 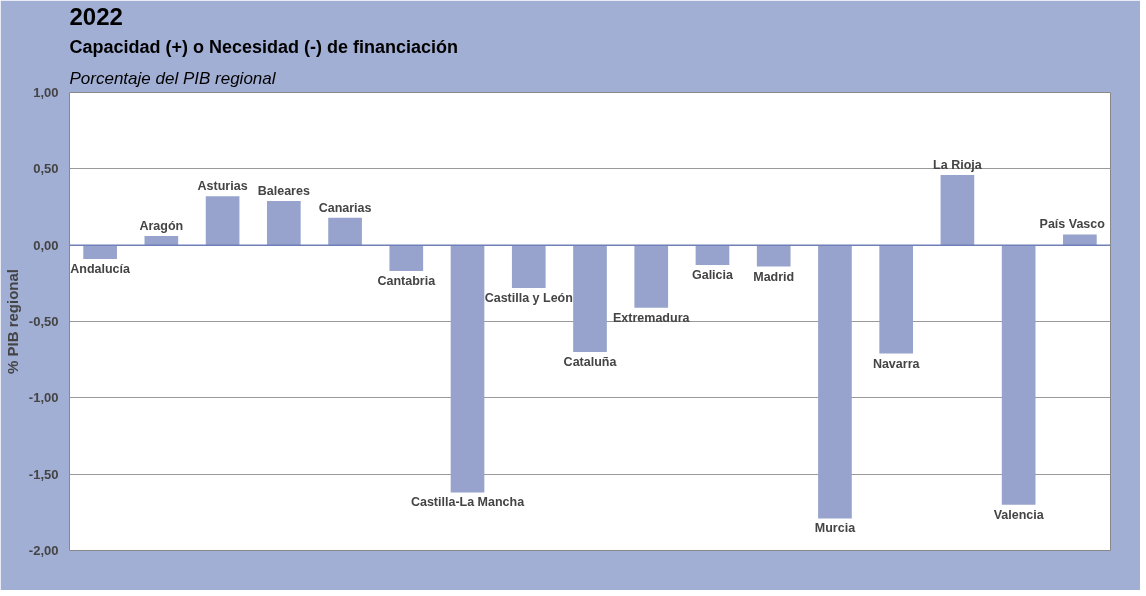 What do you see at coordinates (896, 363) in the screenshot?
I see `x-tick-label: Navarra` at bounding box center [896, 363].